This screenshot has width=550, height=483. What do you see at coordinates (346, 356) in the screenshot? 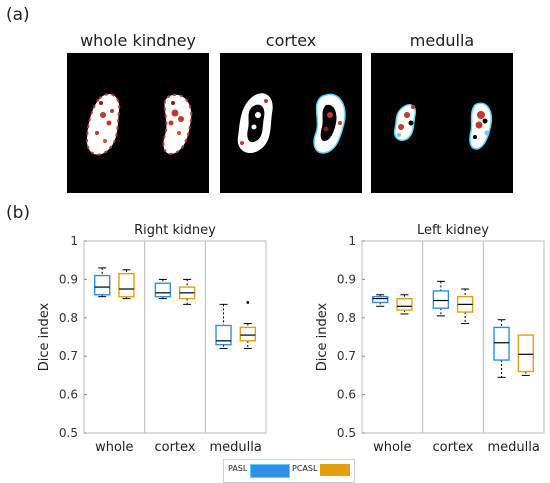
I see `left-y-tick-label: 0.7` at bounding box center [346, 356].